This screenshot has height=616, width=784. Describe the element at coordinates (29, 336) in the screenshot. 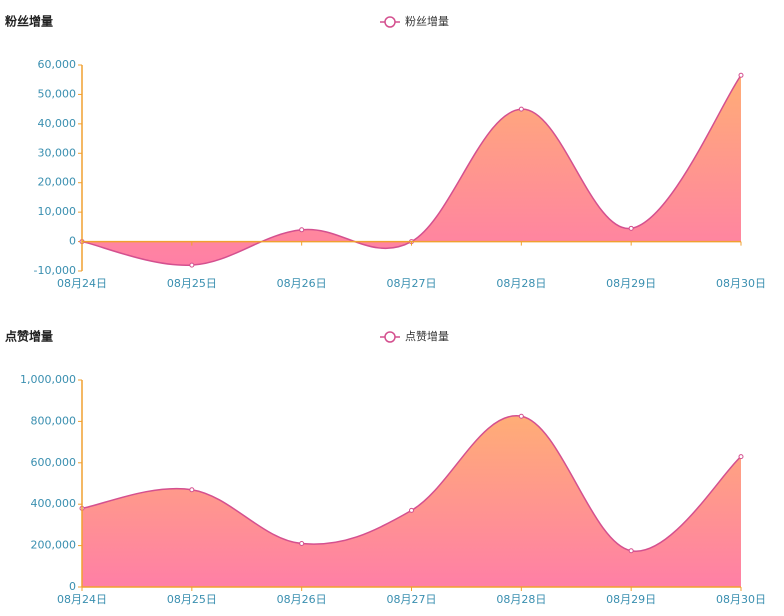

I see `chart-title: 点赞增量` at that location.